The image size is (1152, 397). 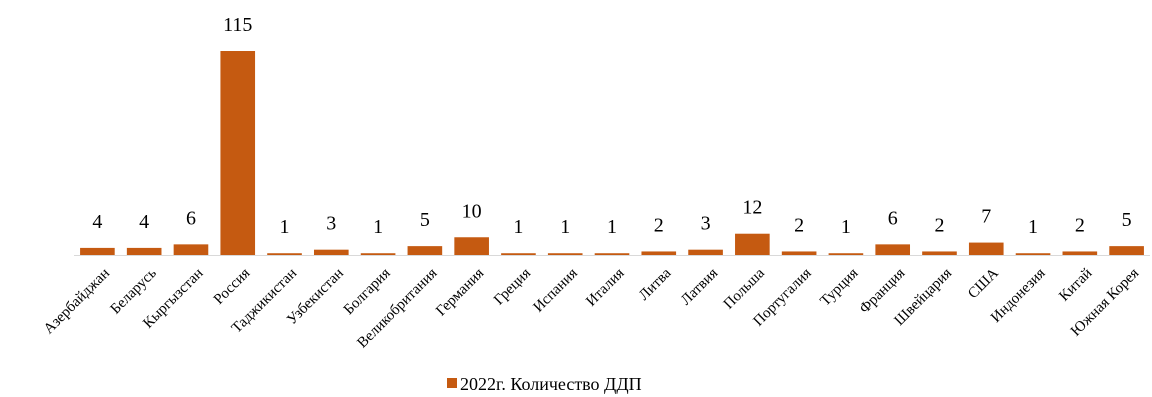 What do you see at coordinates (655, 284) in the screenshot?
I see `x-tick-label-12: Литва` at bounding box center [655, 284].